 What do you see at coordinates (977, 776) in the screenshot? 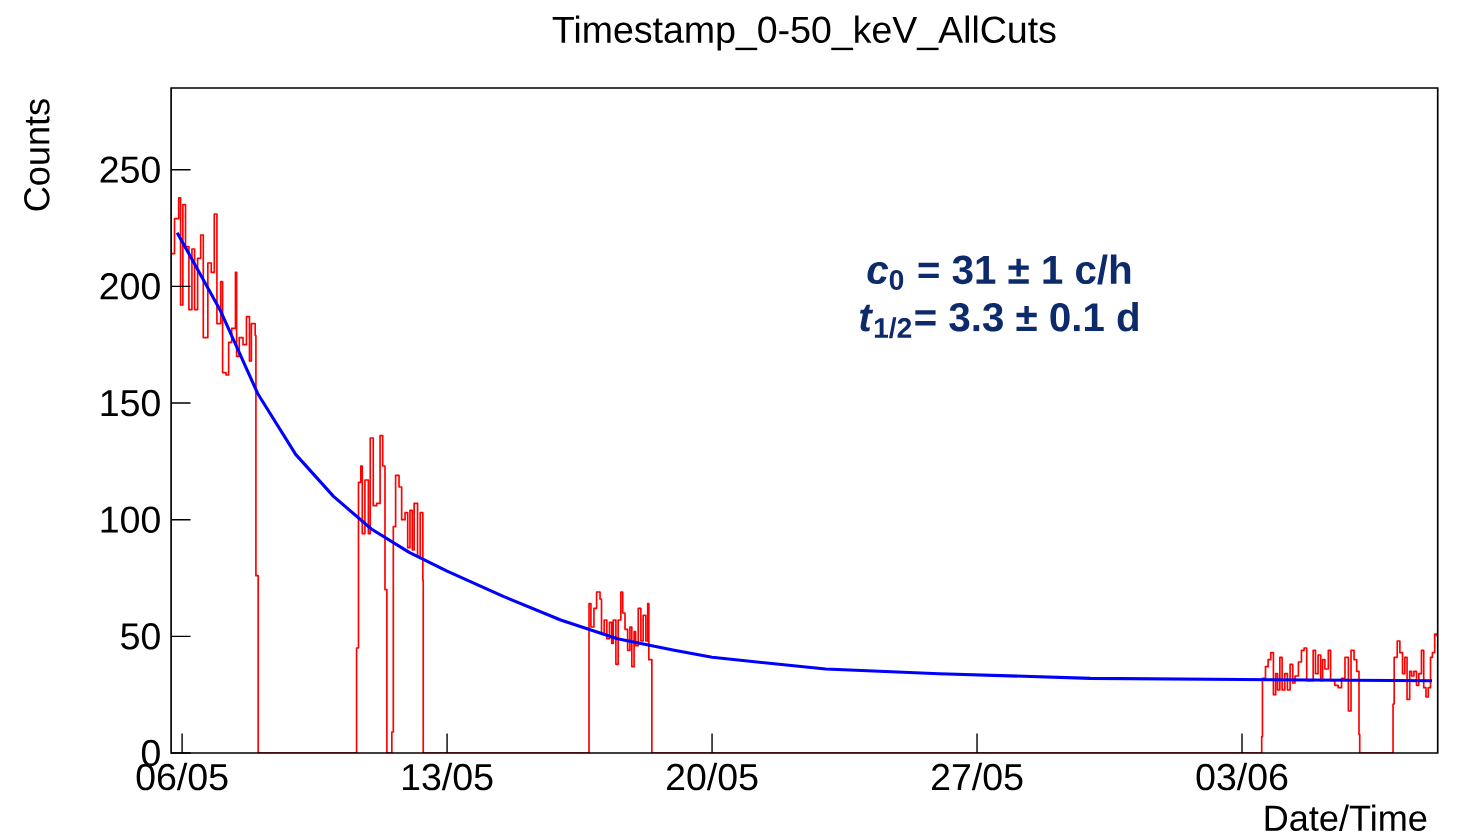
I see `x-tick-label: 27/05` at bounding box center [977, 776].